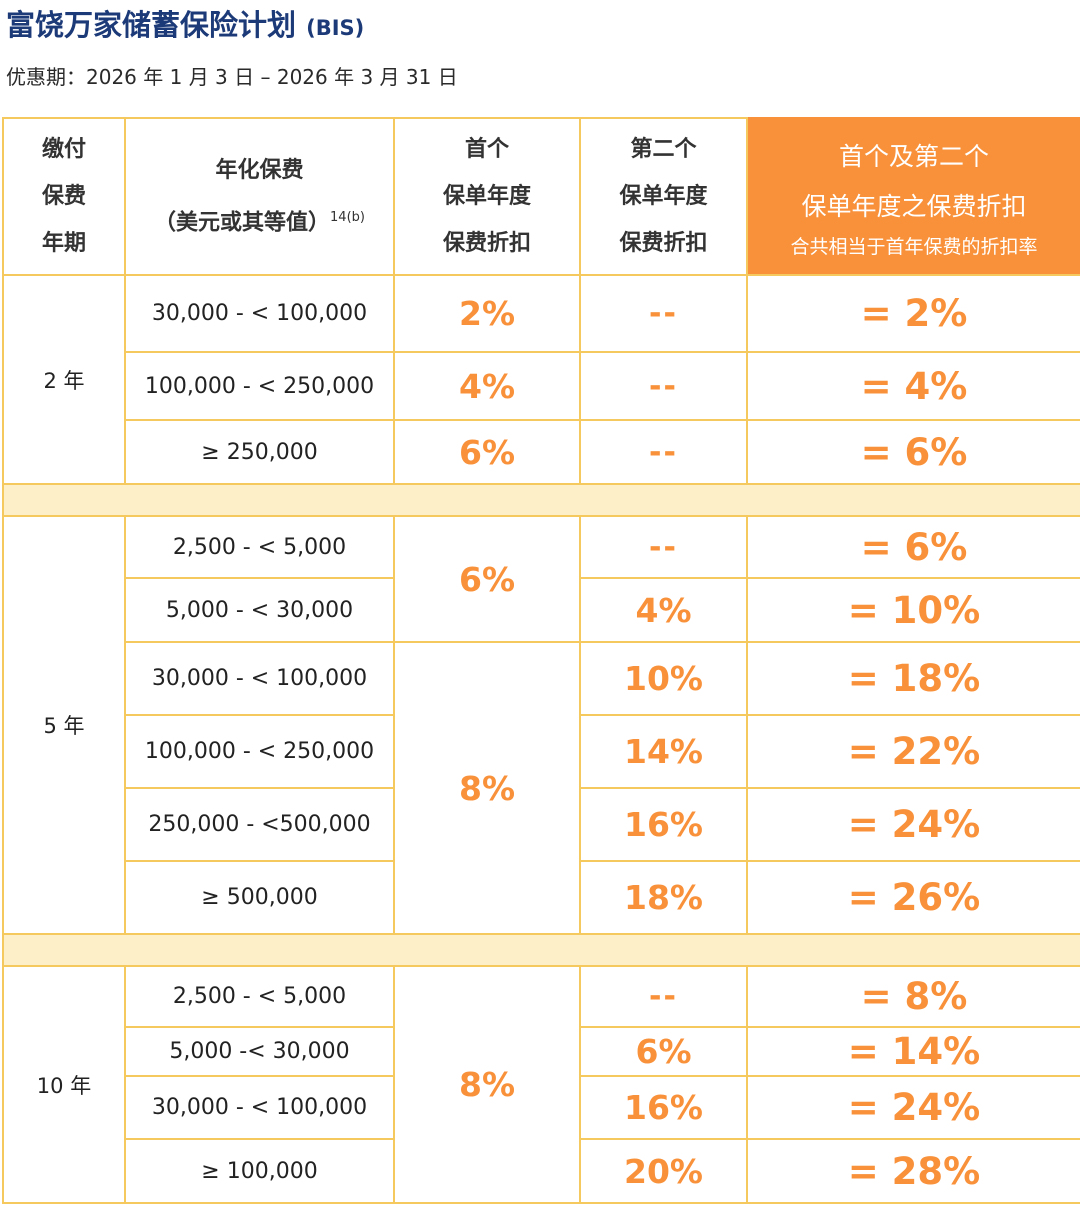 The height and width of the screenshot is (1209, 1080). I want to click on table-row: 30,000 - < 100,000 16% = 24%, so click(541, 1107).